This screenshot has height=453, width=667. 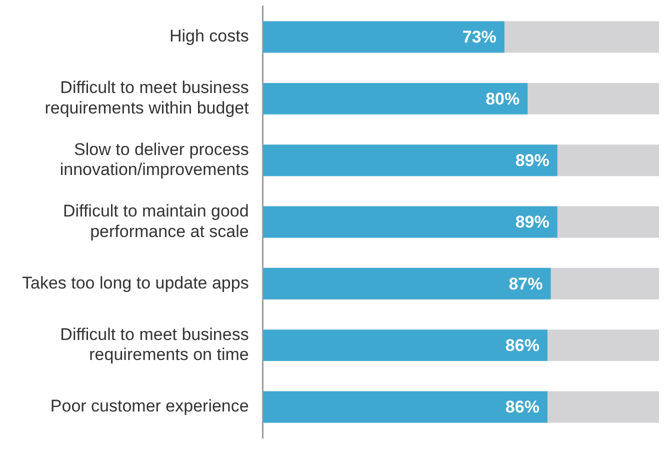 What do you see at coordinates (479, 37) in the screenshot?
I see `data-label: 73%` at bounding box center [479, 37].